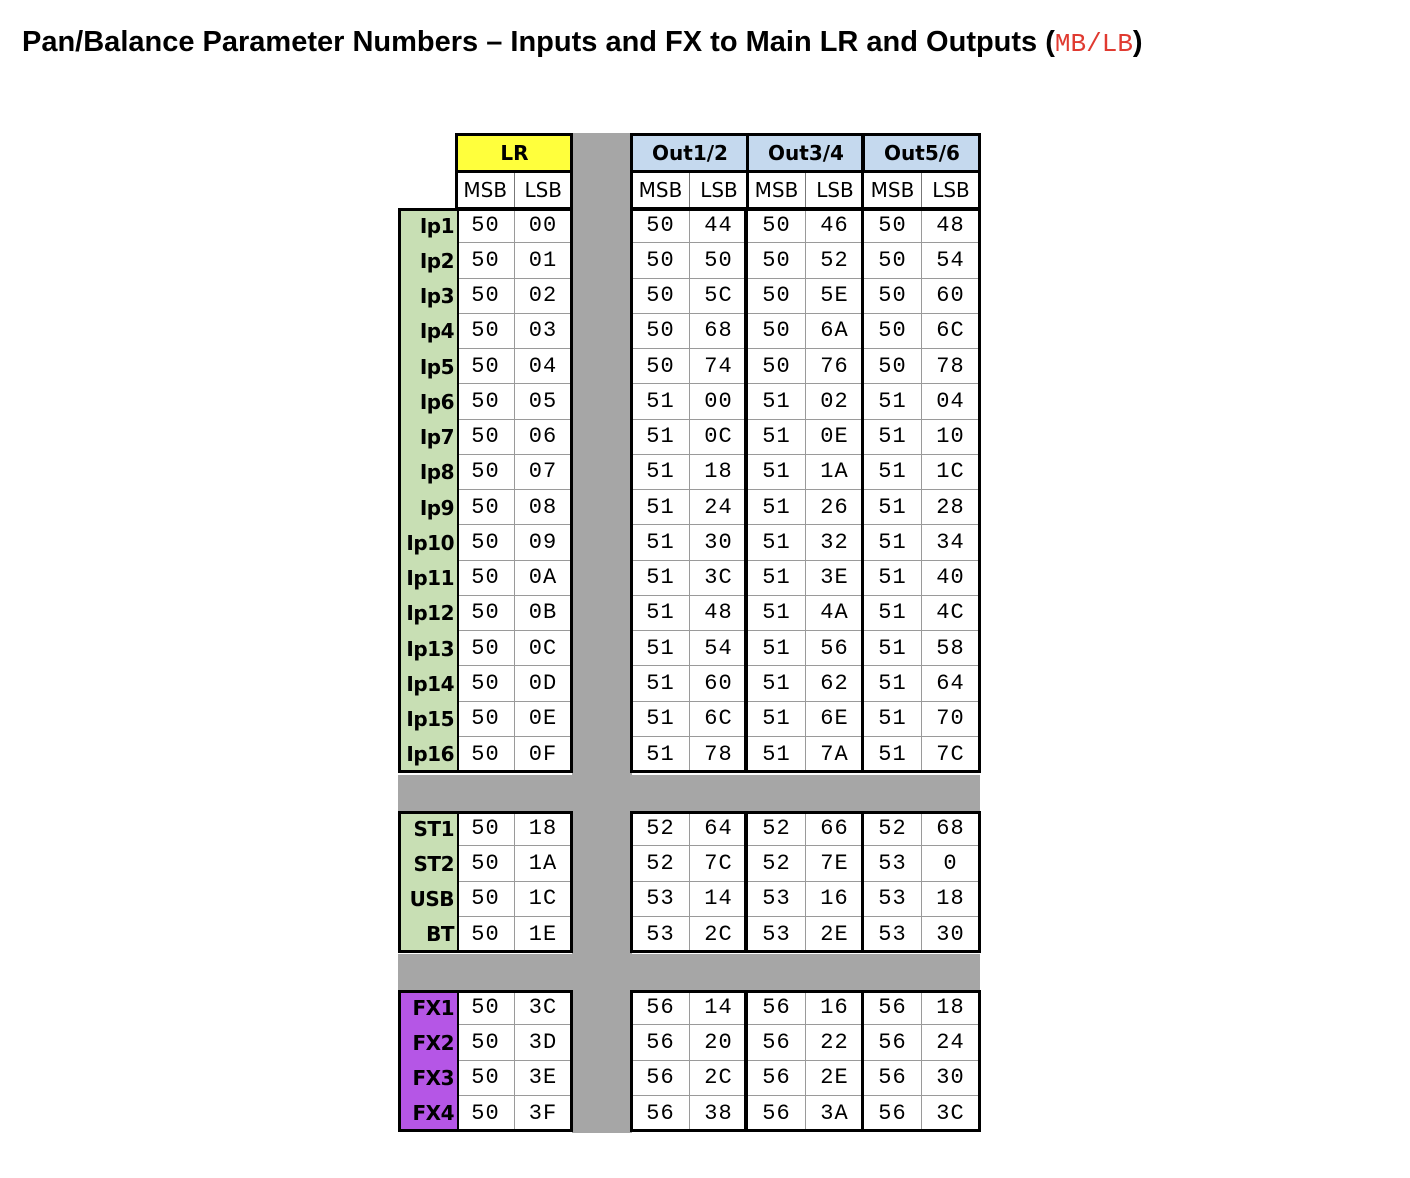 This screenshot has width=1410, height=1178. I want to click on value-cell: 6C, so click(951, 331).